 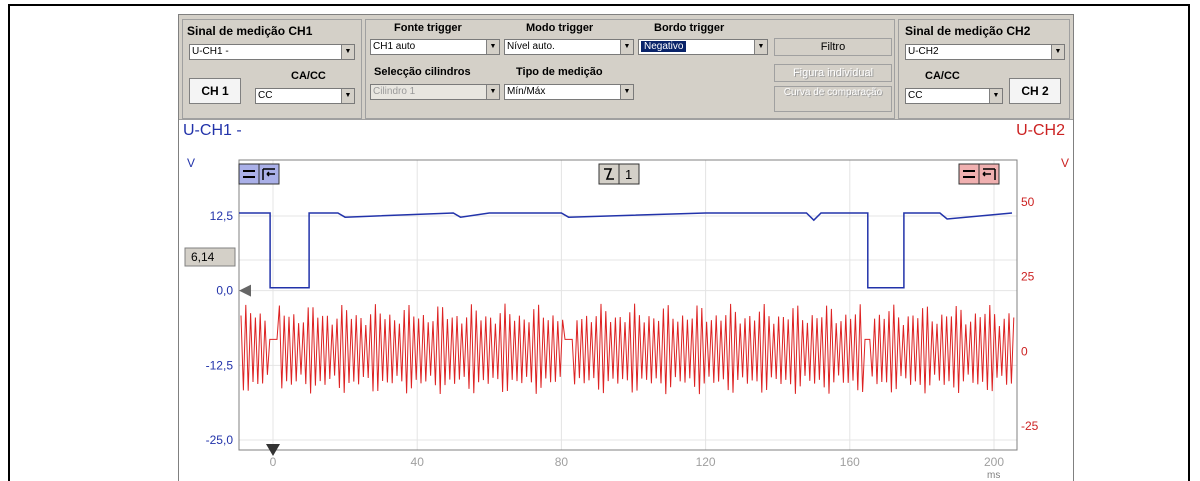 I want to click on trigger-edge-value: Negativo, so click(x=664, y=46).